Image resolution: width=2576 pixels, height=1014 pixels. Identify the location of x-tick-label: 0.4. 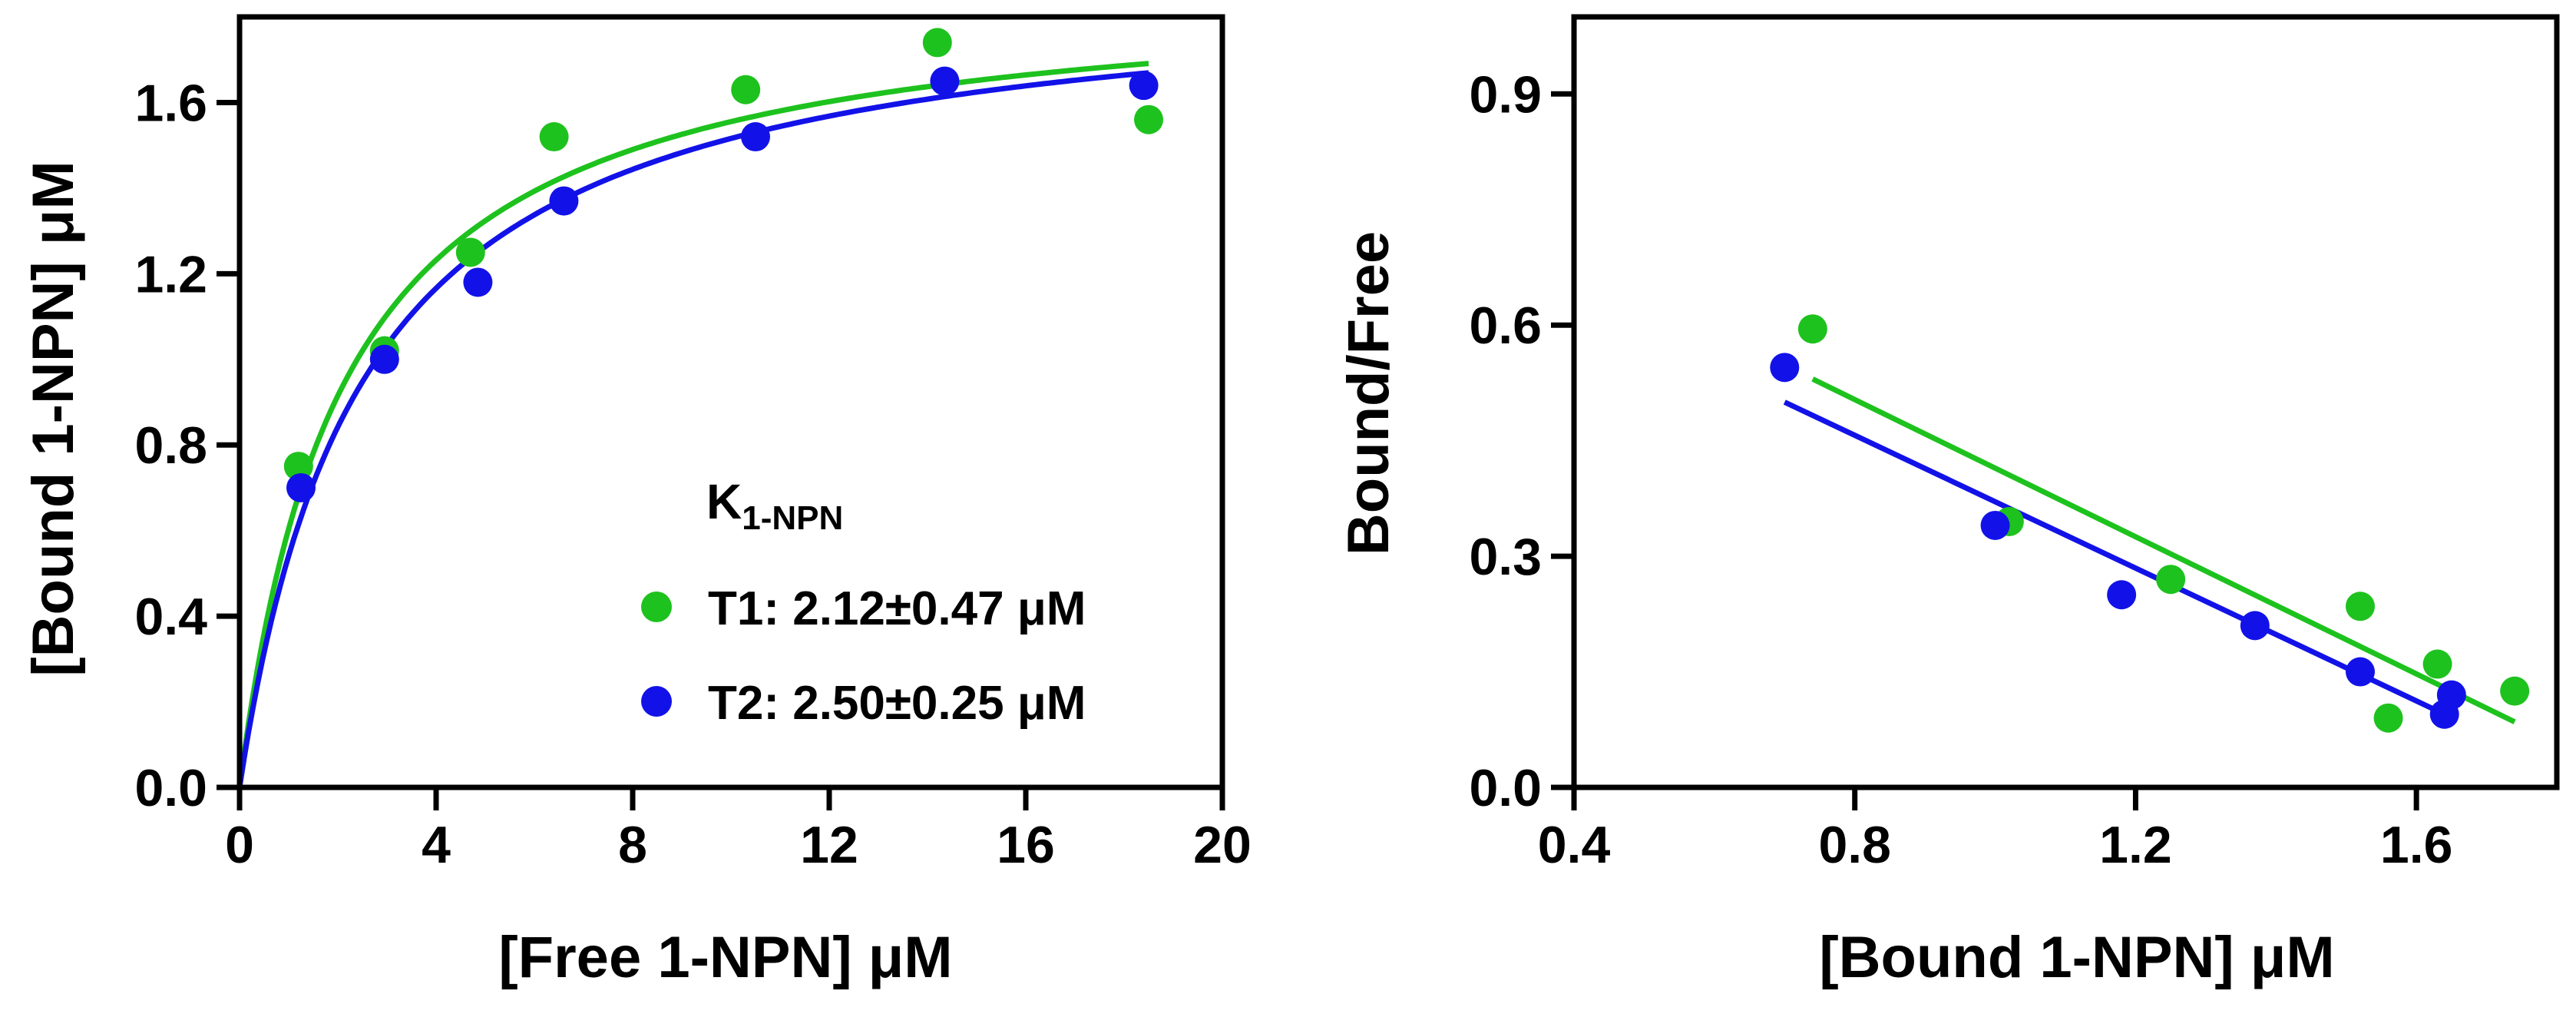
(1575, 845).